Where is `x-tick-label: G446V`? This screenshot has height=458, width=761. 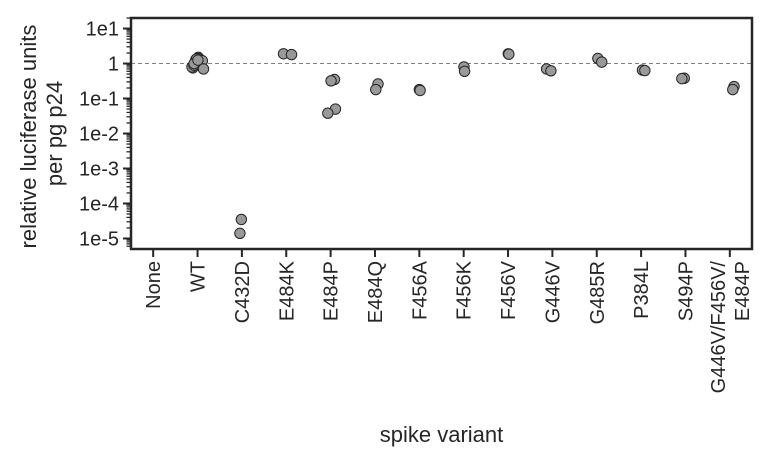 x-tick-label: G446V is located at coordinates (553, 291).